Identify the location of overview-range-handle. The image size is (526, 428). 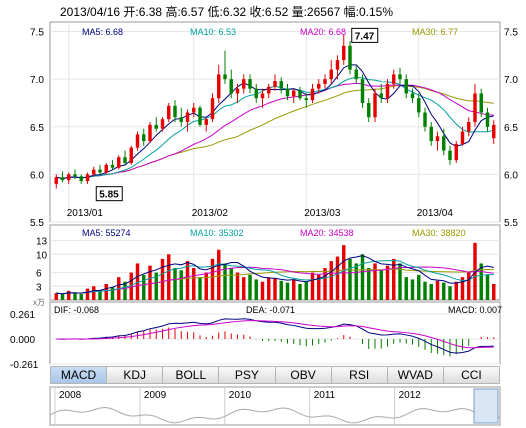
(486, 406).